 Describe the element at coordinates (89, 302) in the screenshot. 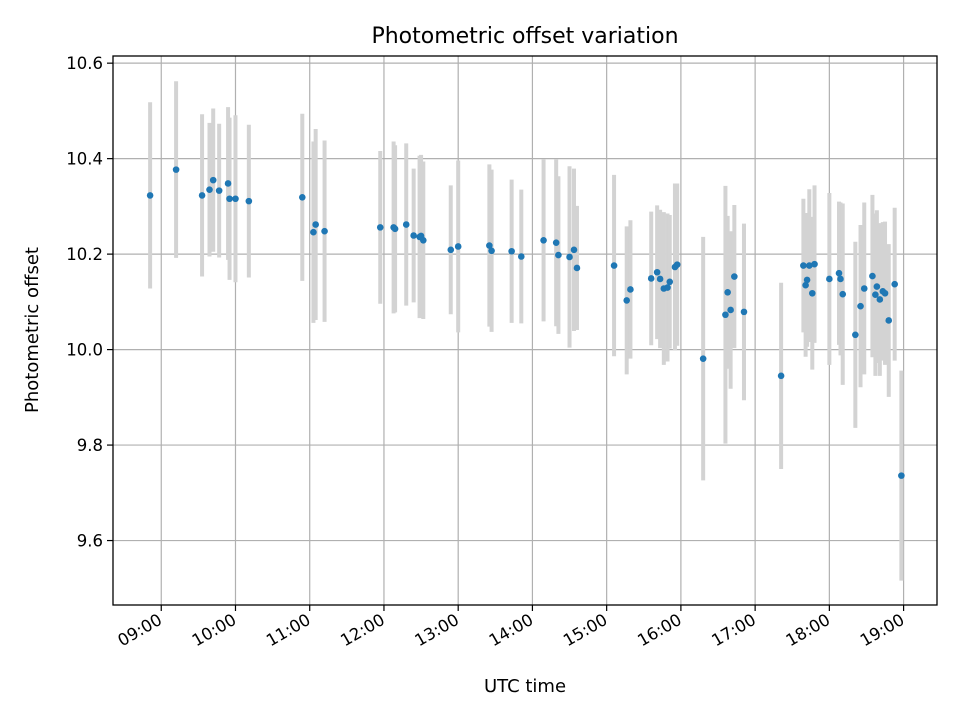

I see `y-axis-ticks: 9.6 9.8 10.0 10.2 10.4 10.6` at that location.